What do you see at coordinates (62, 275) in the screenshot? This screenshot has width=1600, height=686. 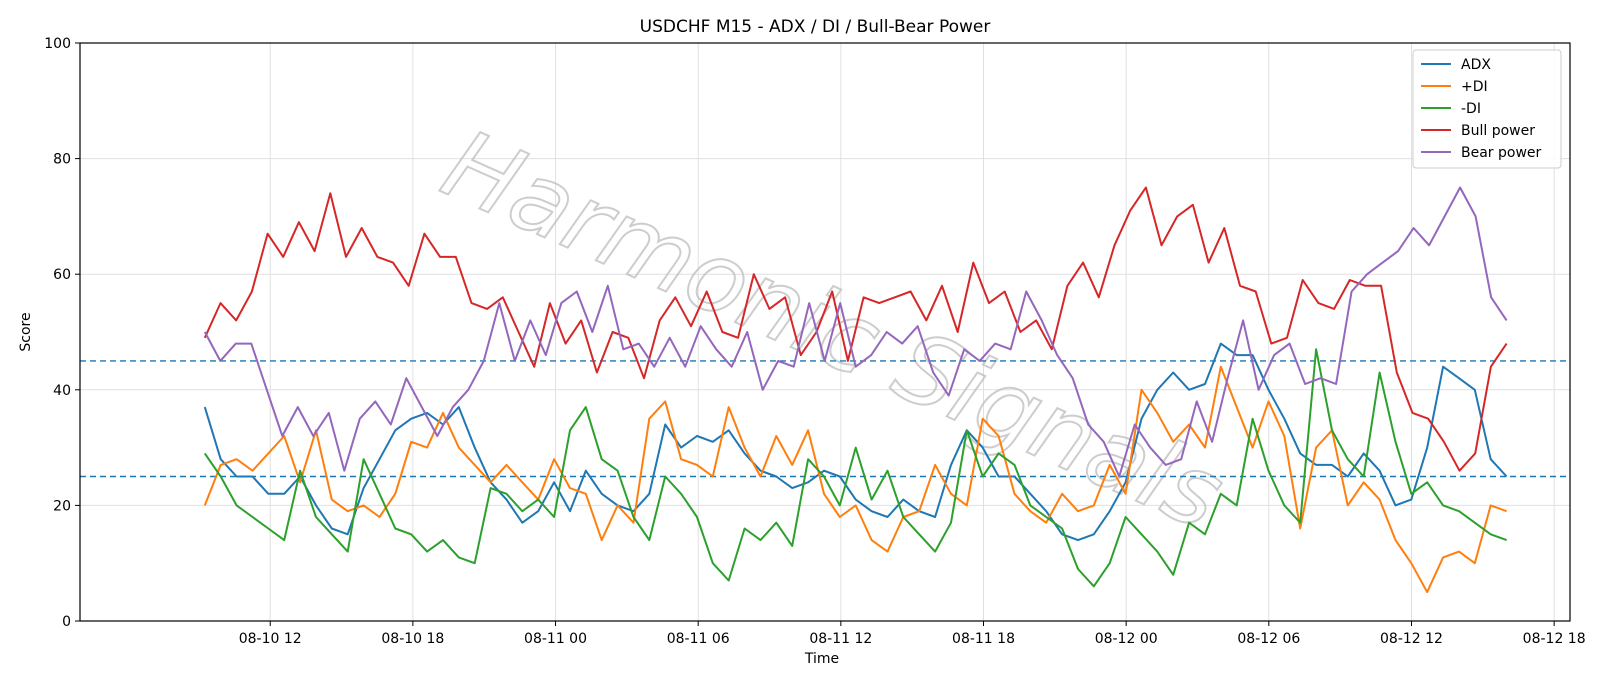 I see `y-tick-label: 60` at bounding box center [62, 275].